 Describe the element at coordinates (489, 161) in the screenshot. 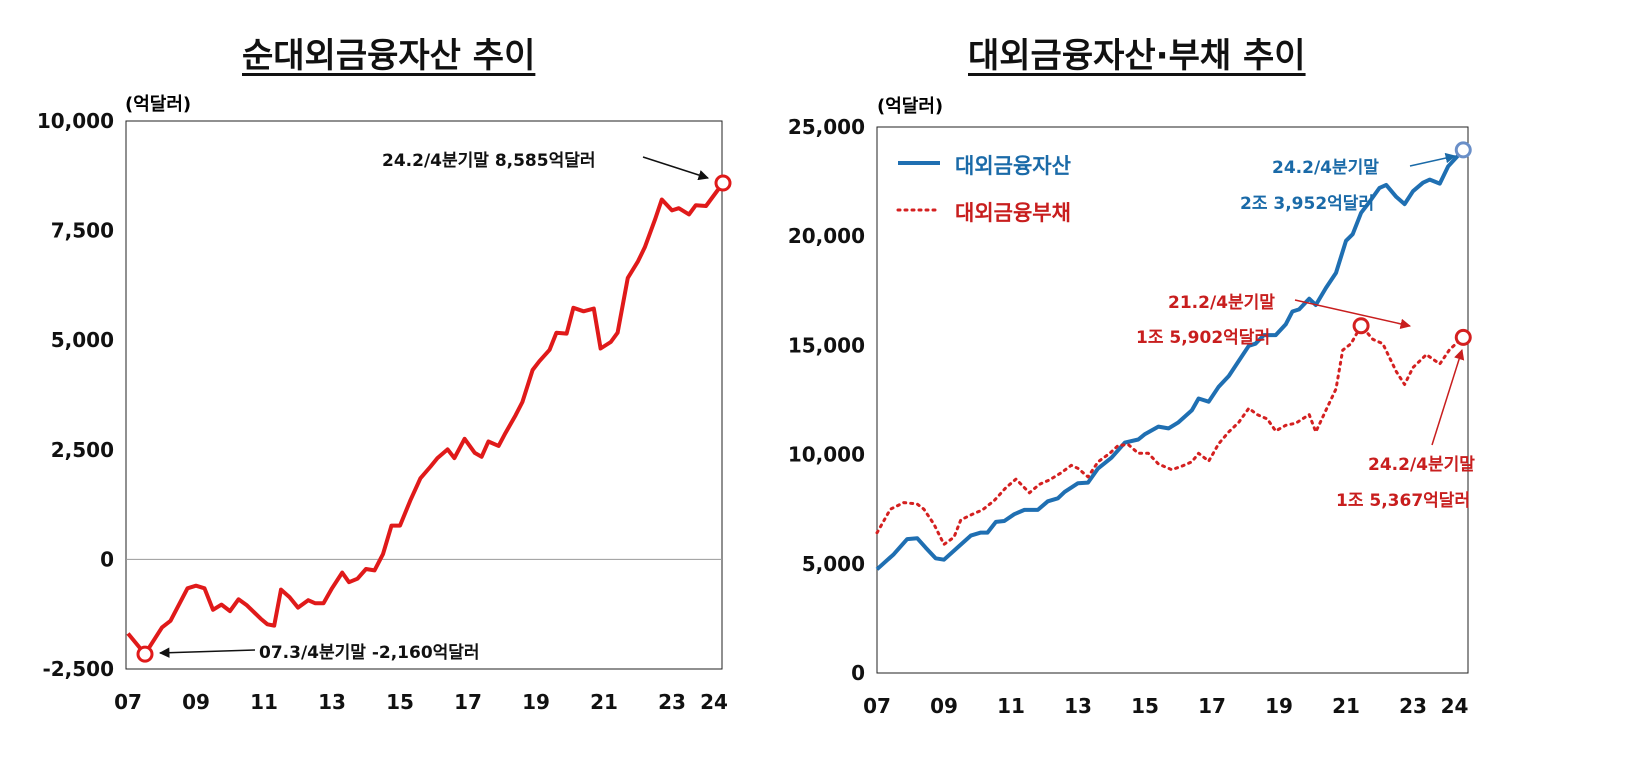

I see `annotation-net-end: 24.2/4분기말 8,585억달러` at that location.